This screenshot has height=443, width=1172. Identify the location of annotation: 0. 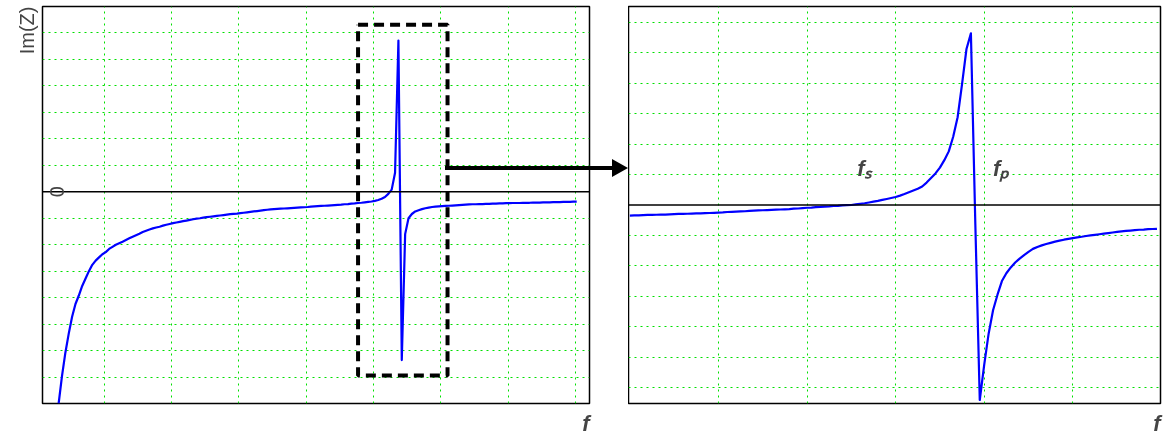
(56, 192).